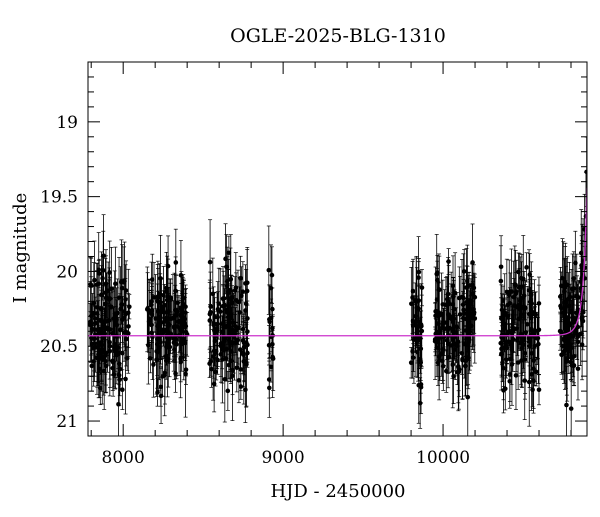  What do you see at coordinates (59, 198) in the screenshot?
I see `y-tick-label: 19.5` at bounding box center [59, 198].